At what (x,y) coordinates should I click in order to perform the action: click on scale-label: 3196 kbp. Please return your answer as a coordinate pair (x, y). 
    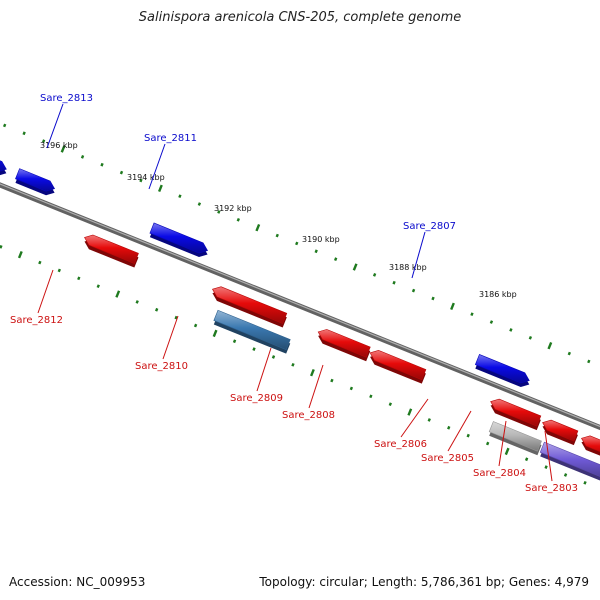
    Looking at the image, I should click on (59, 145).